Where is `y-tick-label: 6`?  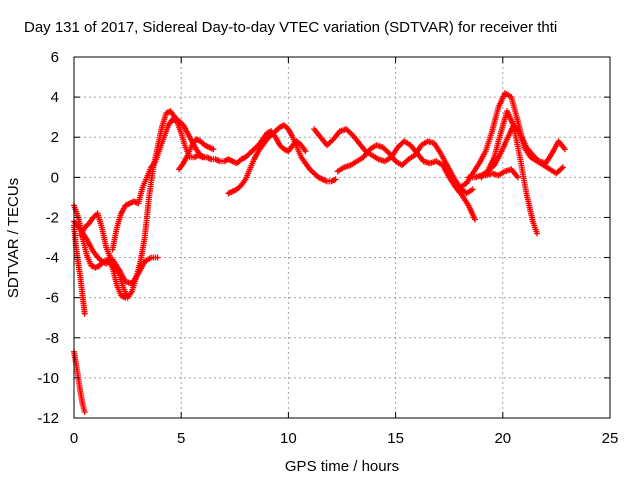
y-tick-label: 6 is located at coordinates (55, 57).